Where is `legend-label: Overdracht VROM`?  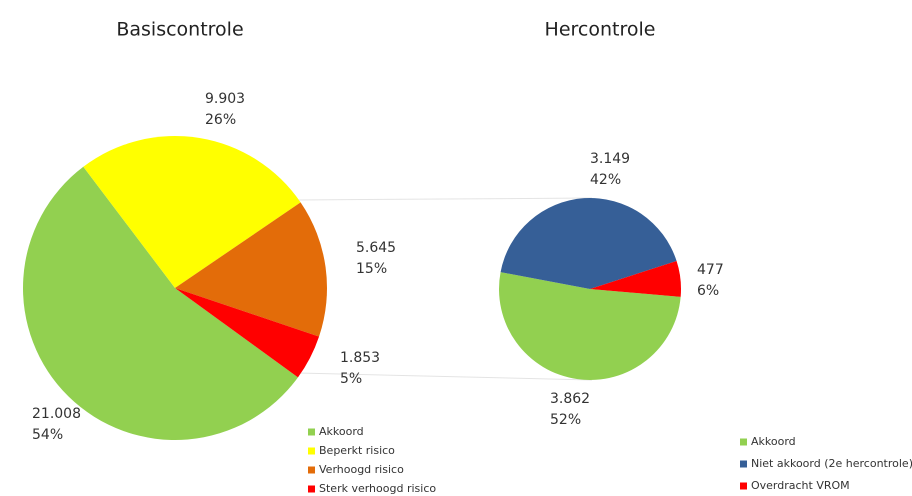 legend-label: Overdracht VROM is located at coordinates (800, 485).